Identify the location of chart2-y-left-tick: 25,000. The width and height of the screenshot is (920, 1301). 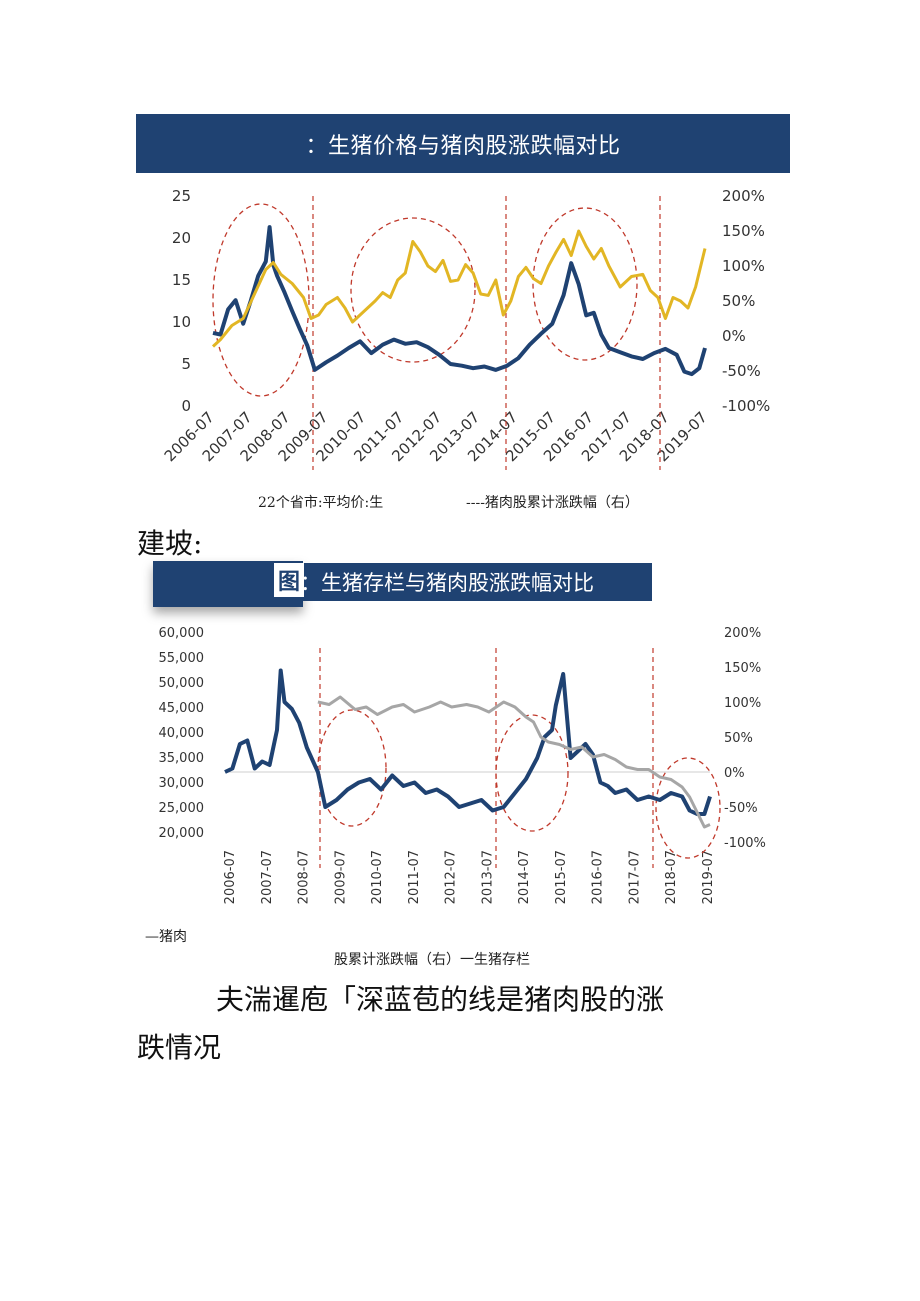
(182, 808).